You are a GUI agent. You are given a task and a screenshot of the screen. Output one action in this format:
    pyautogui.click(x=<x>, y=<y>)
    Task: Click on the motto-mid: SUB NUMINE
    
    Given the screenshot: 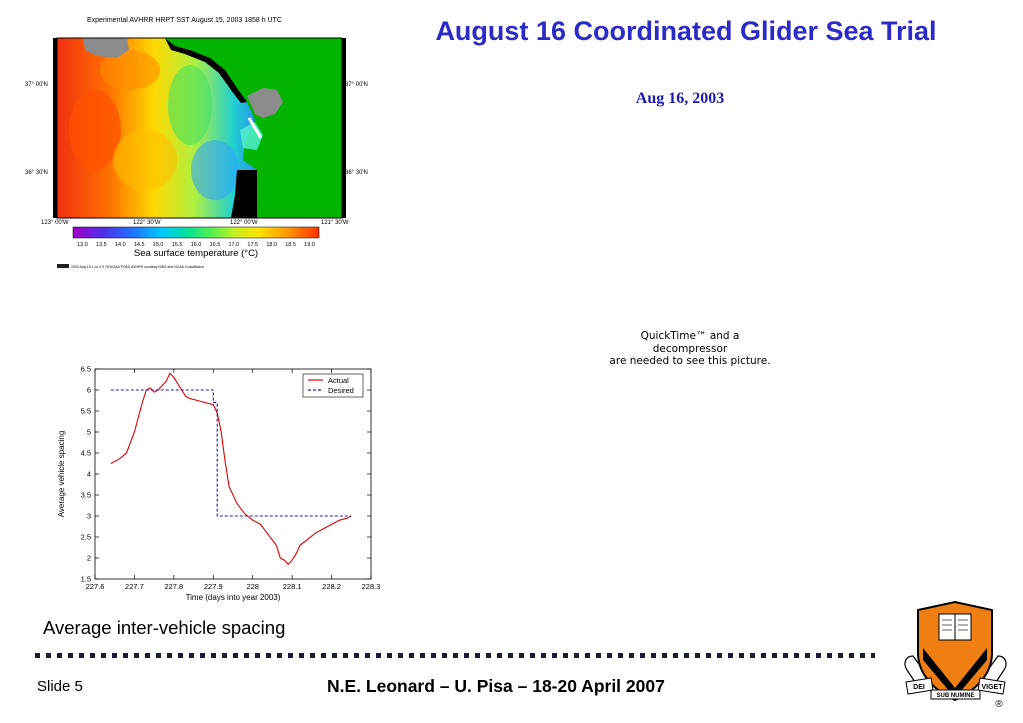 What is the action you would take?
    pyautogui.click(x=955, y=696)
    